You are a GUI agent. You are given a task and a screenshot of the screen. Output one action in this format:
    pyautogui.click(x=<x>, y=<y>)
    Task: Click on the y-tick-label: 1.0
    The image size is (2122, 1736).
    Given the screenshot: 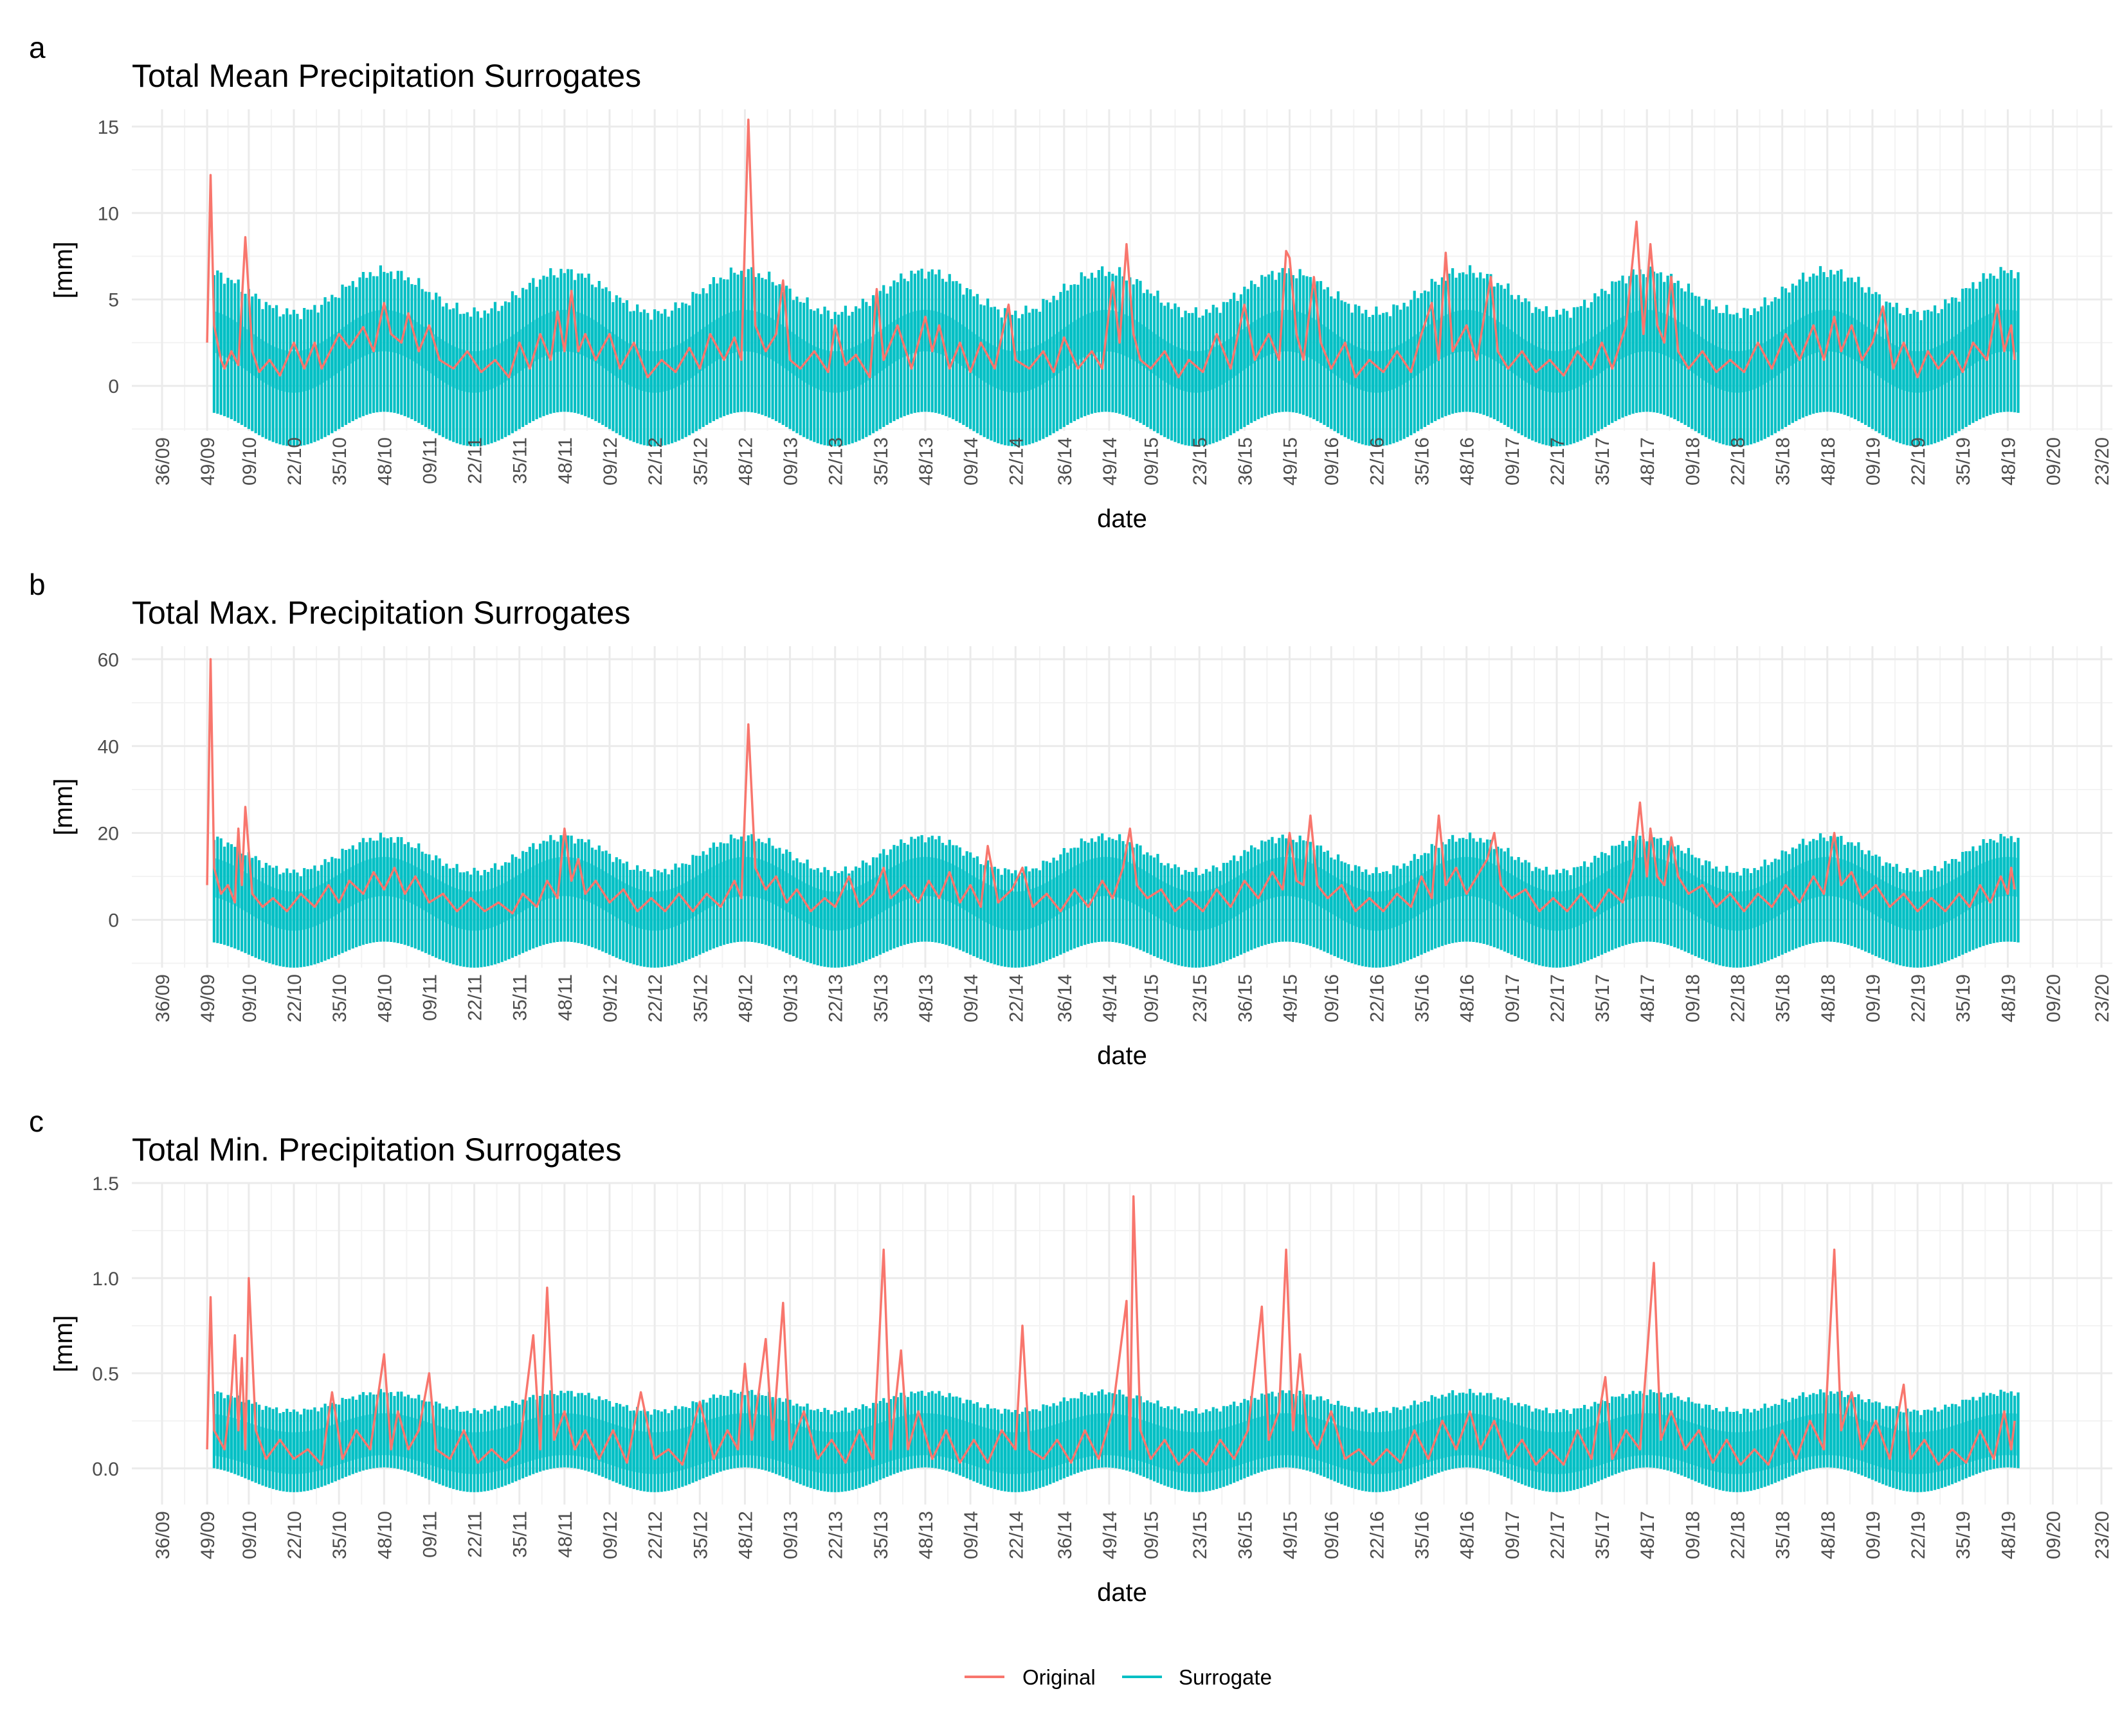 What is the action you would take?
    pyautogui.click(x=105, y=1279)
    